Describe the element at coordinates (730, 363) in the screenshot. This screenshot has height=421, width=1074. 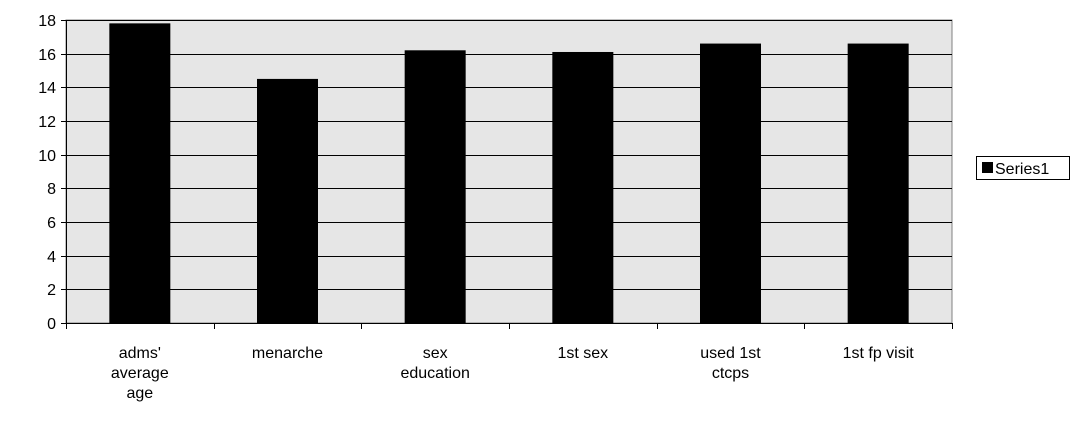
I see `x-tick-label-4: used 1st ctcps` at that location.